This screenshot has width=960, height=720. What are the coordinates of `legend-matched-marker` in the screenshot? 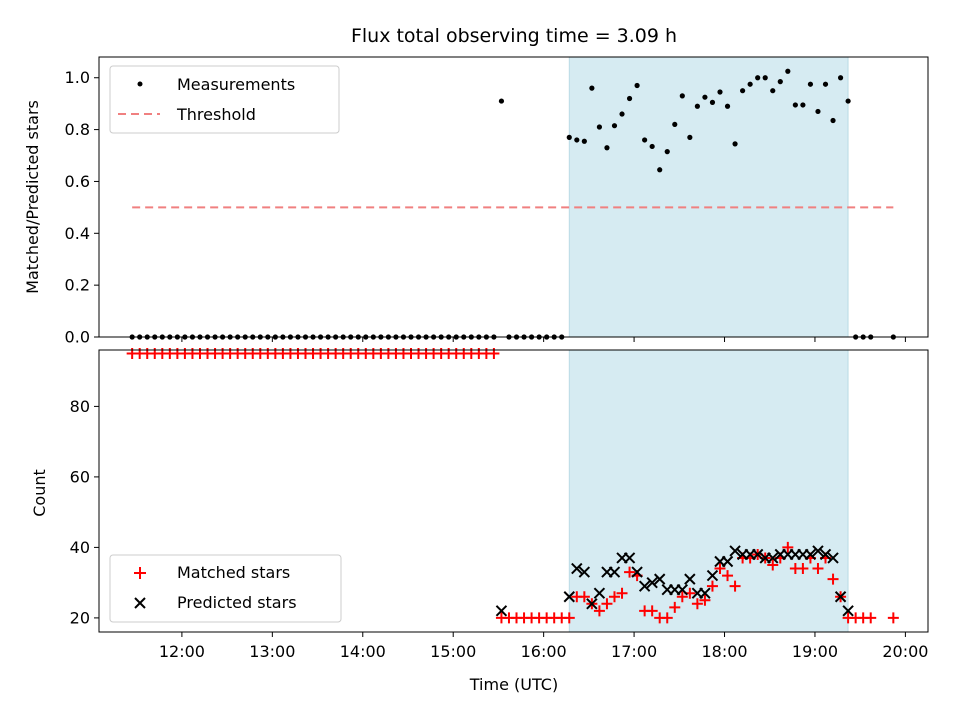 It's located at (140, 573).